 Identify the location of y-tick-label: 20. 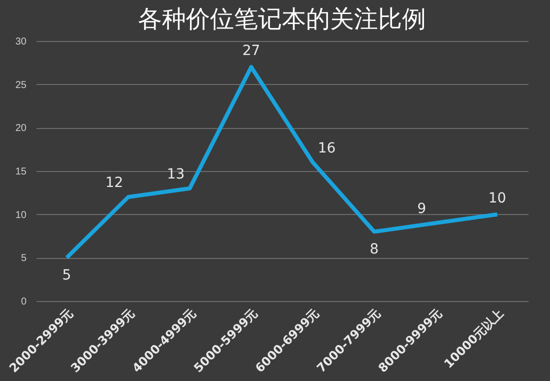
(21, 128).